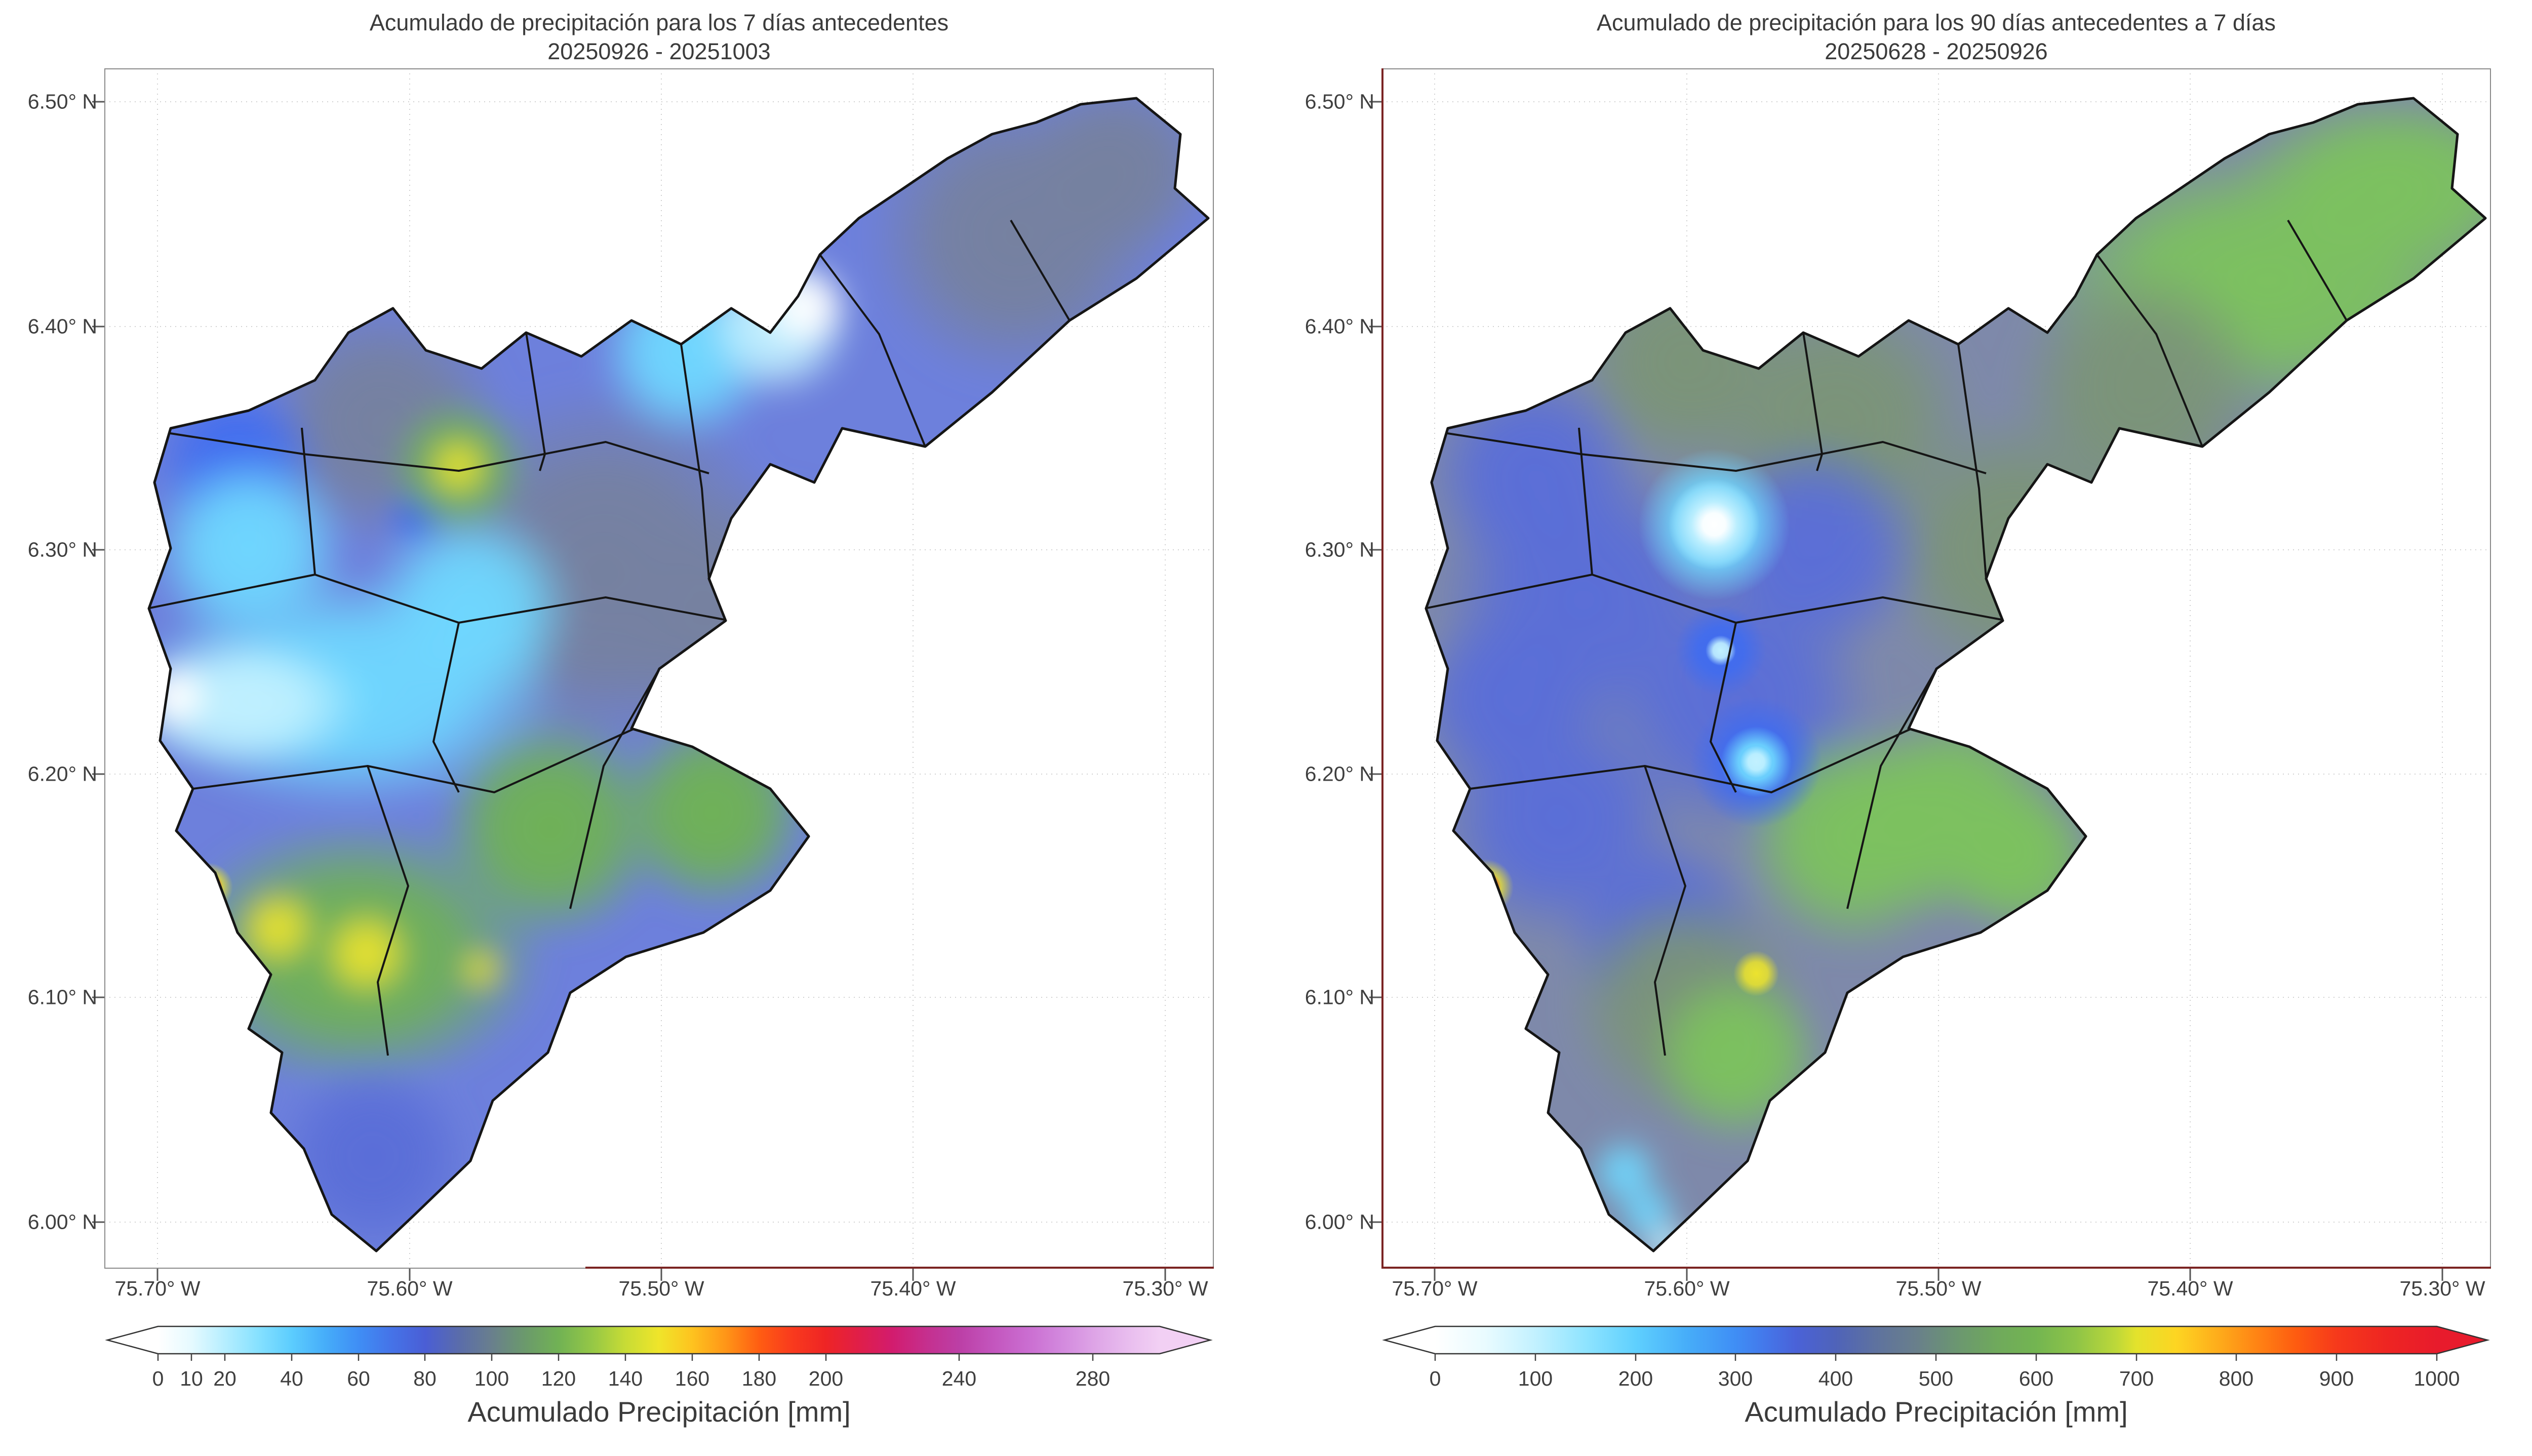 The height and width of the screenshot is (1456, 2532). Describe the element at coordinates (425, 1378) in the screenshot. I see `colorbar-tick-label: 80` at that location.